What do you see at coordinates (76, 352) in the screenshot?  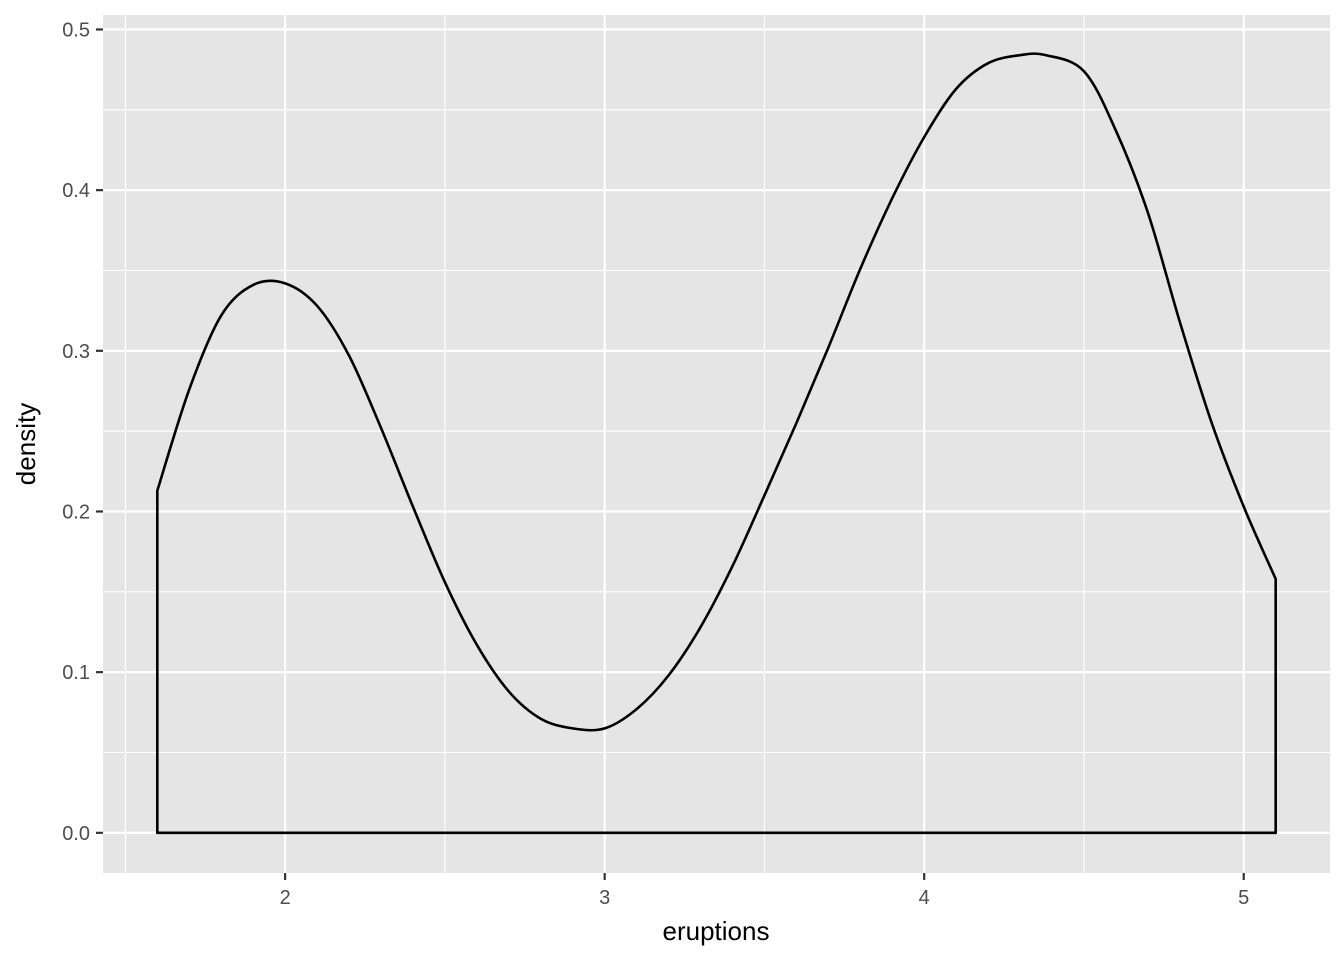 I see `y-tick-label: 0.3` at bounding box center [76, 352].